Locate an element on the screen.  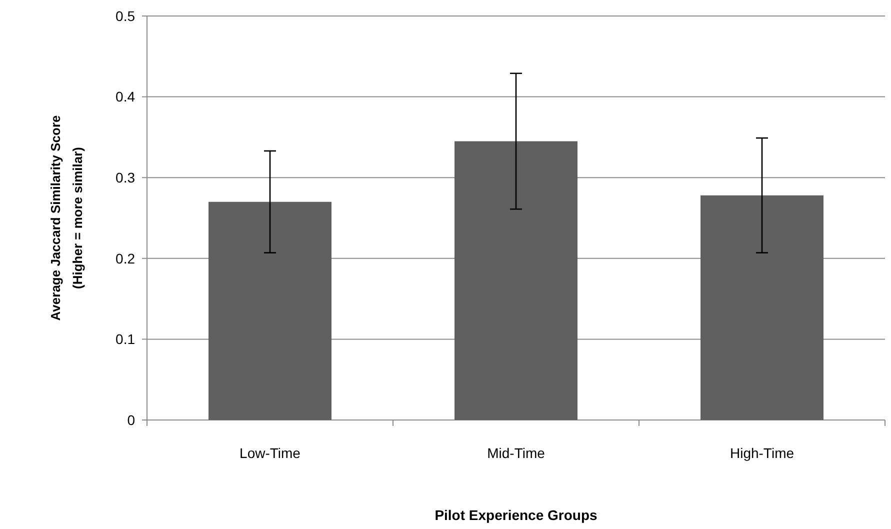
y-tick-label: 0.3 is located at coordinates (126, 178).